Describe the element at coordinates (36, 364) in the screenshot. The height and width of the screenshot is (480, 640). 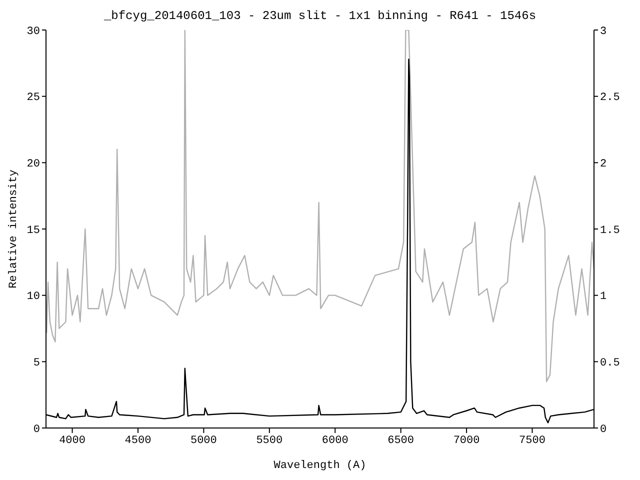
I see `y-tick-label: 5` at that location.